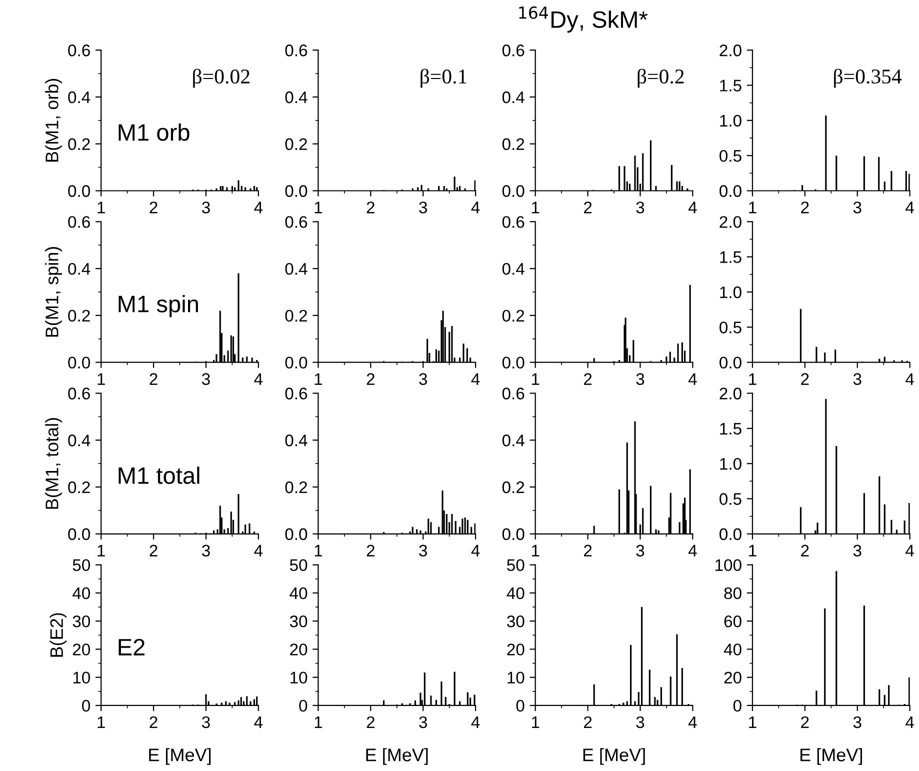  I want to click on y-tick-label: 100, so click(729, 565).